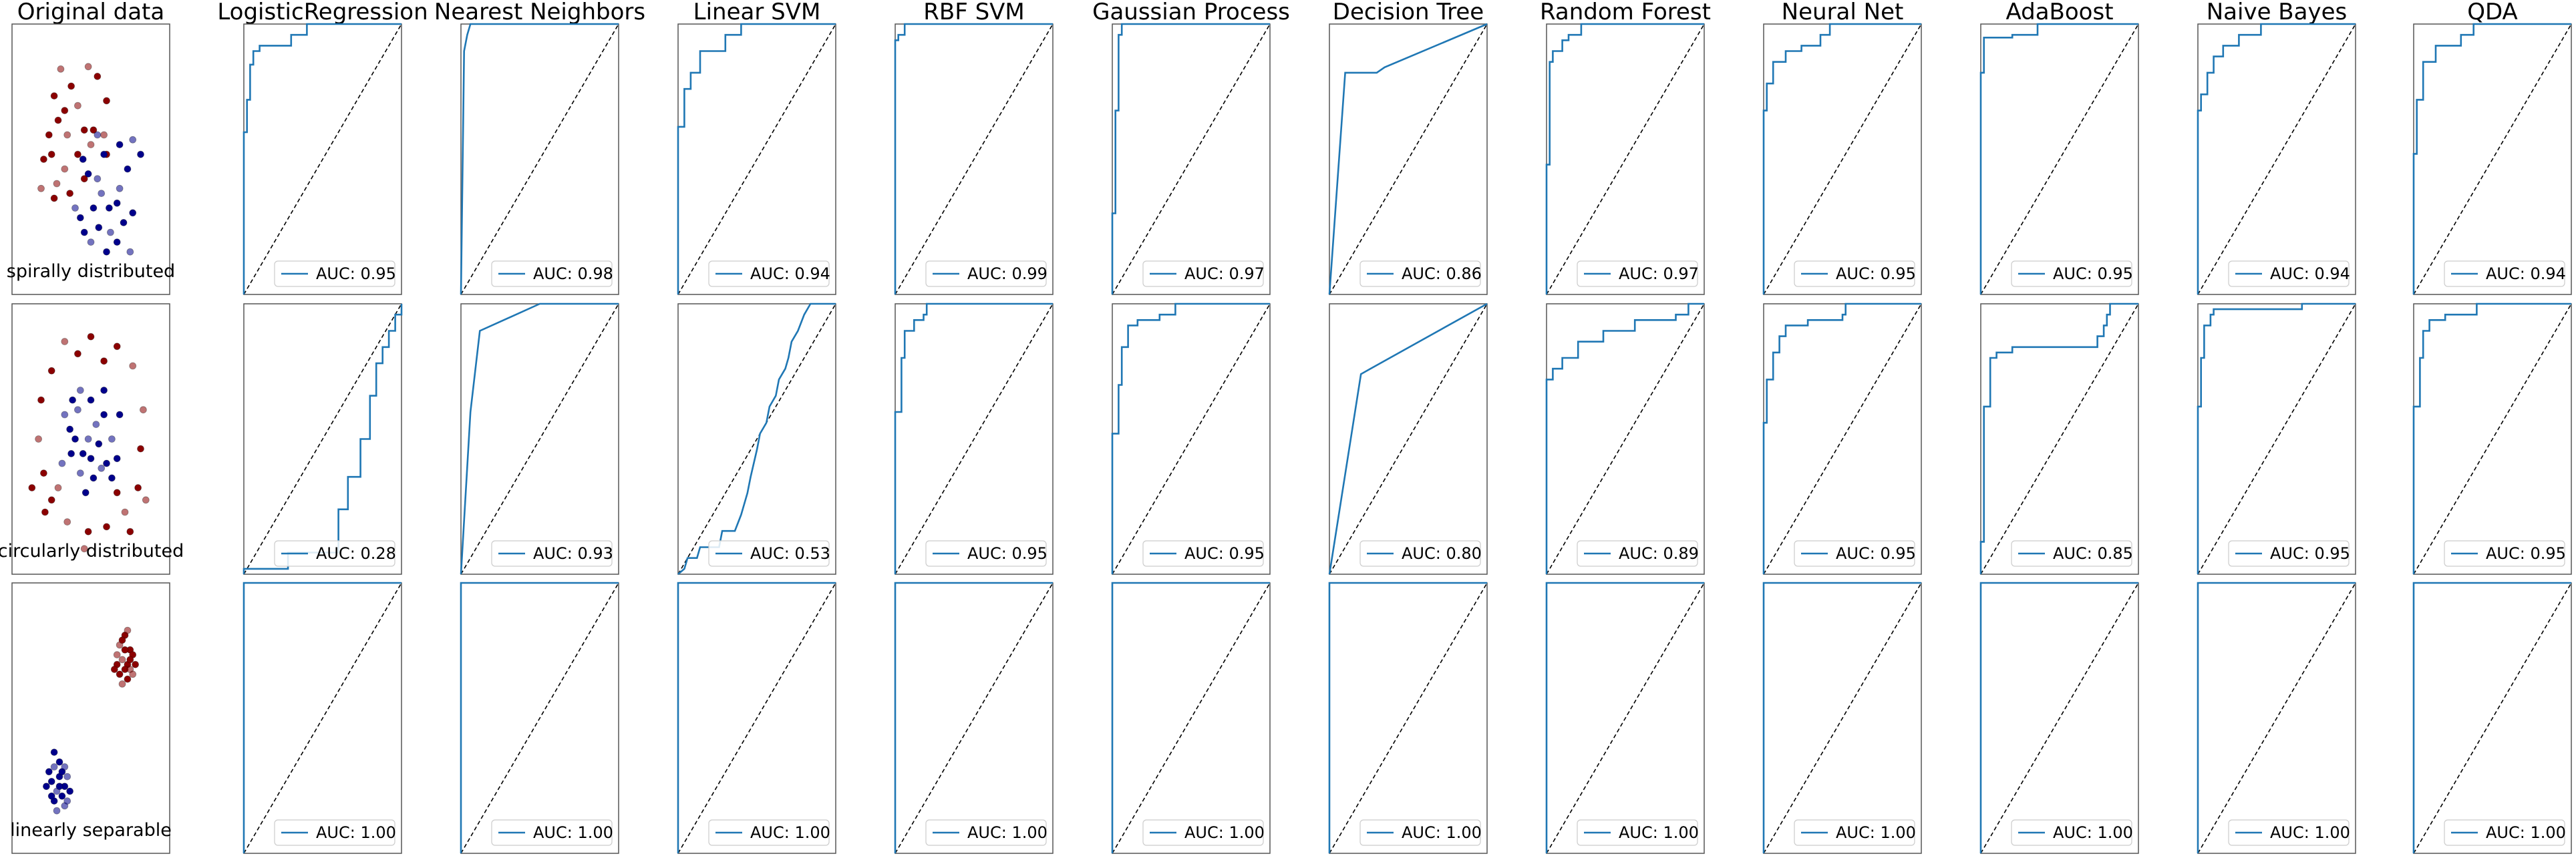 The width and height of the screenshot is (2576, 860). I want to click on column-title-decision-tree: Decision Tree, so click(1408, 12).